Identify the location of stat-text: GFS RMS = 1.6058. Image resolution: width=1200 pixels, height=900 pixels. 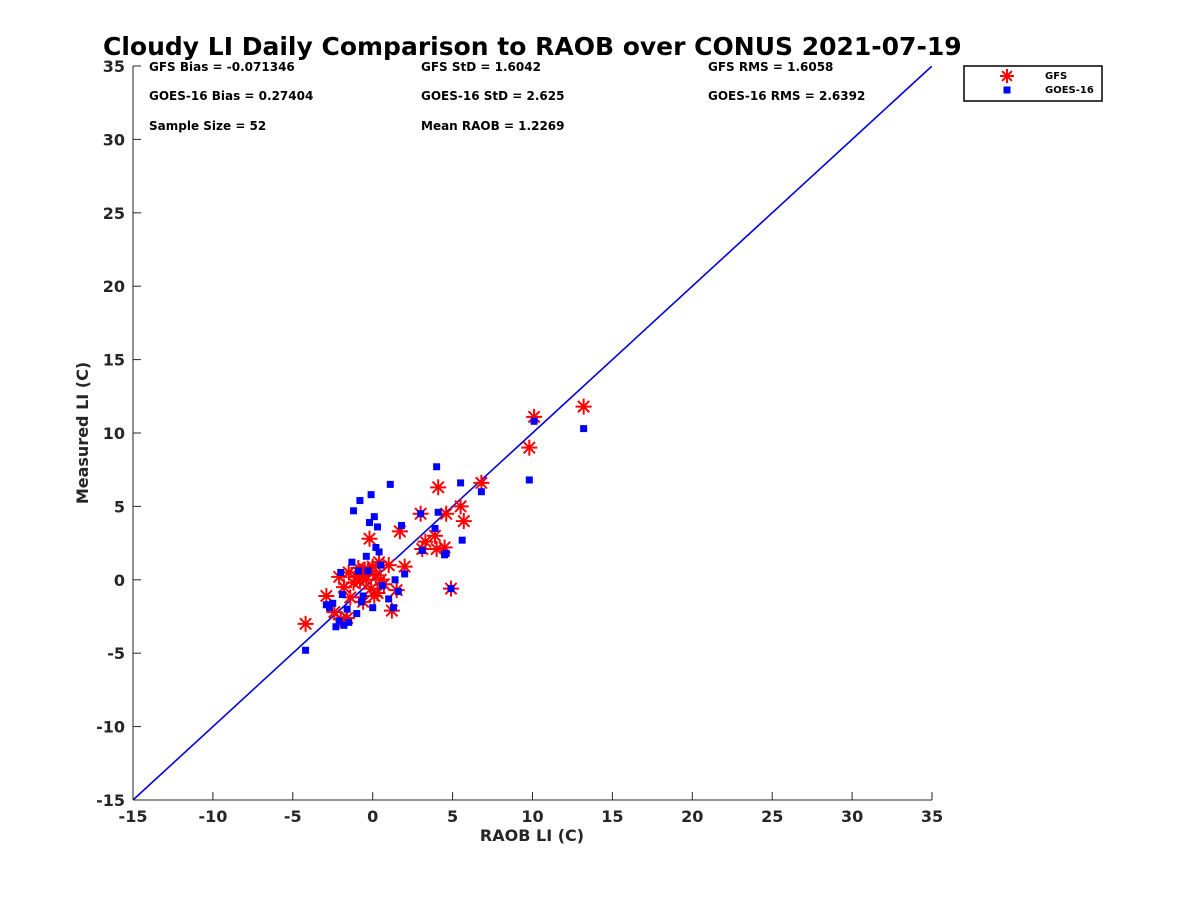
(770, 67).